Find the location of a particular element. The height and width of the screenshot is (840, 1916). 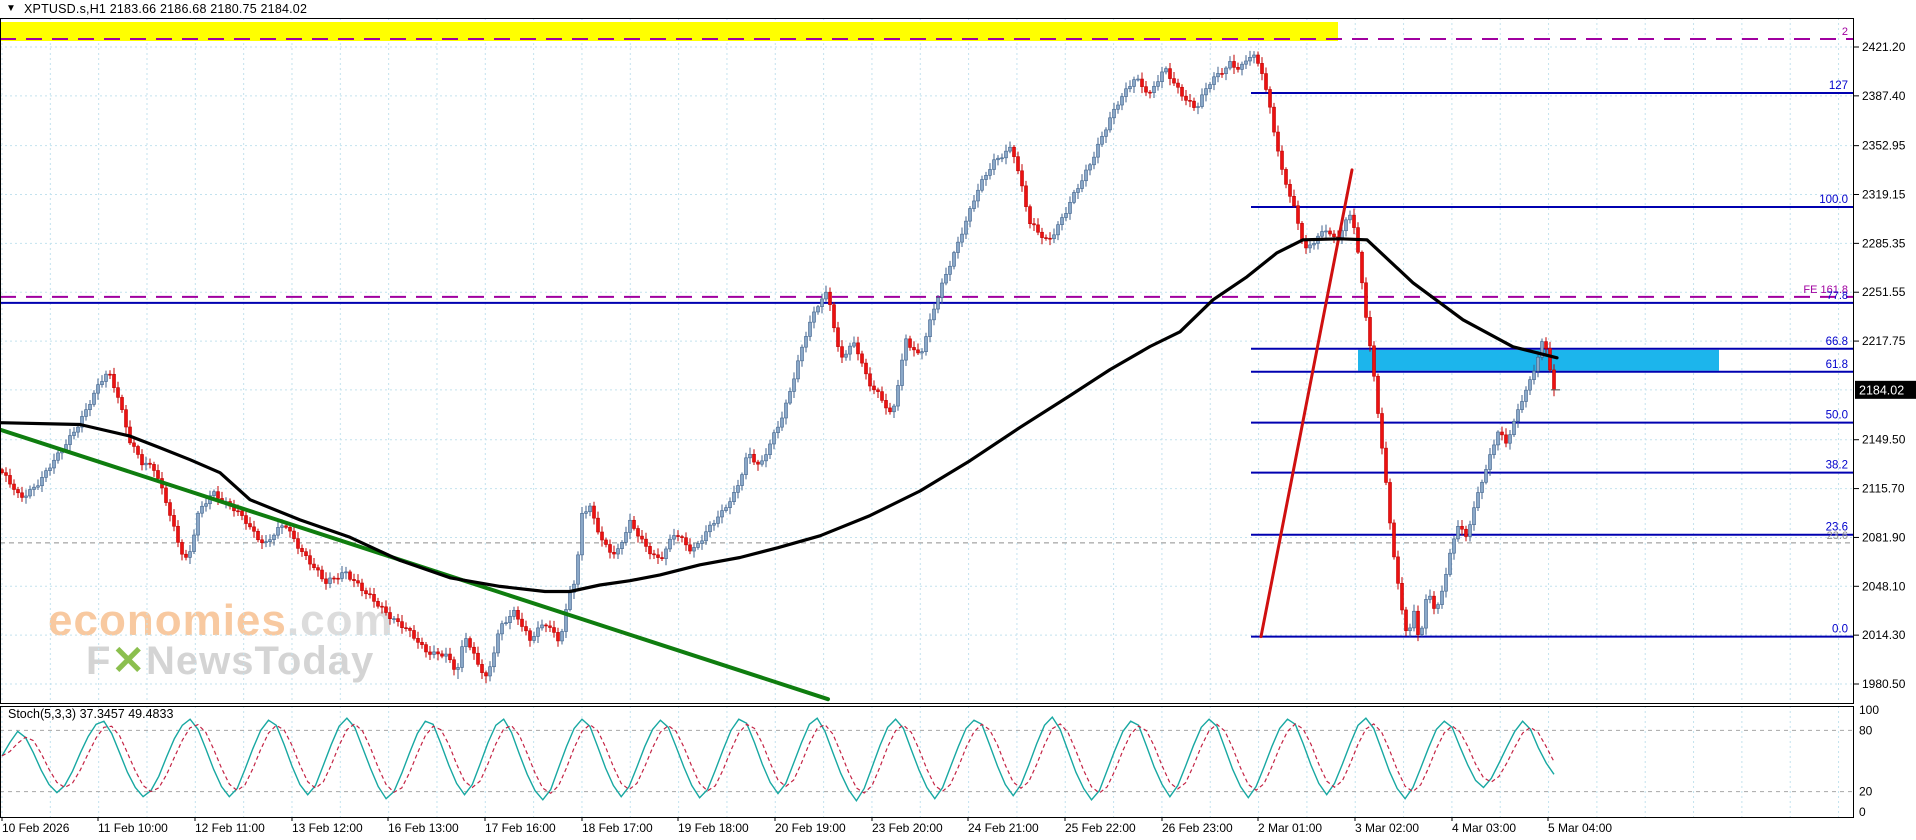

price-axis-tick: 2352.95 is located at coordinates (1884, 146).